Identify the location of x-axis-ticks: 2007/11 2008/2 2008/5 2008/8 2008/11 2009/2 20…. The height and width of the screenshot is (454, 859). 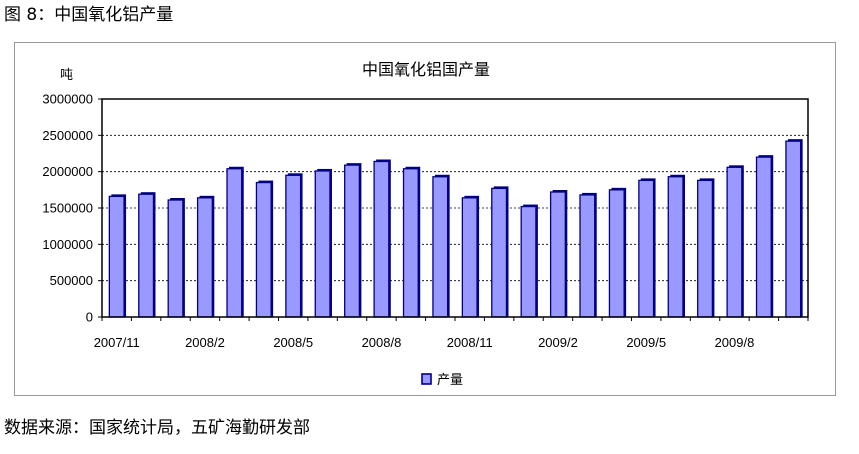
(451, 333).